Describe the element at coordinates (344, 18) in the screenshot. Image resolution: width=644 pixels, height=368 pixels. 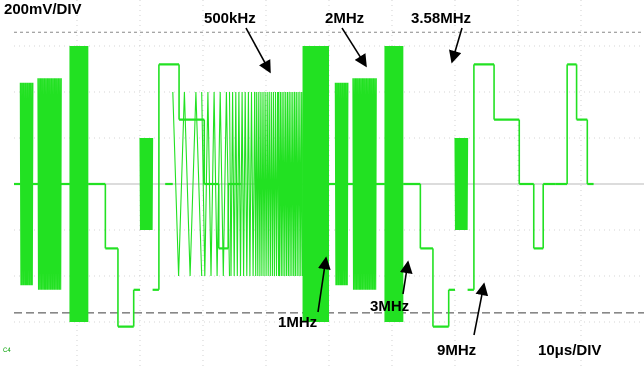
I see `annotation-label-2mhz: 2MHz` at that location.